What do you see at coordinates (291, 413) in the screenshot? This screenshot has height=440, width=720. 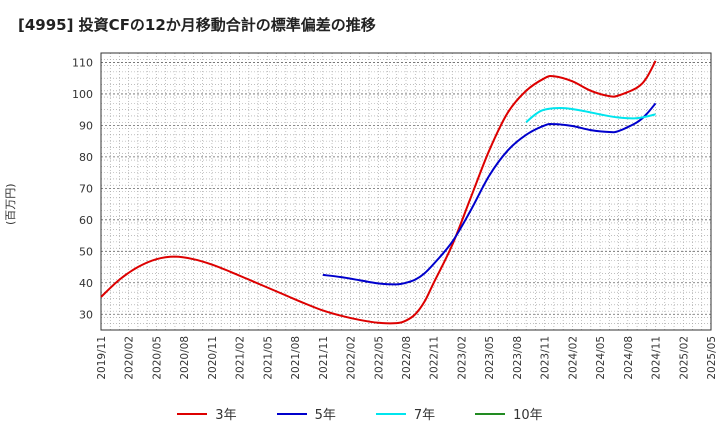 I see `legend-swatch-5y` at bounding box center [291, 413].